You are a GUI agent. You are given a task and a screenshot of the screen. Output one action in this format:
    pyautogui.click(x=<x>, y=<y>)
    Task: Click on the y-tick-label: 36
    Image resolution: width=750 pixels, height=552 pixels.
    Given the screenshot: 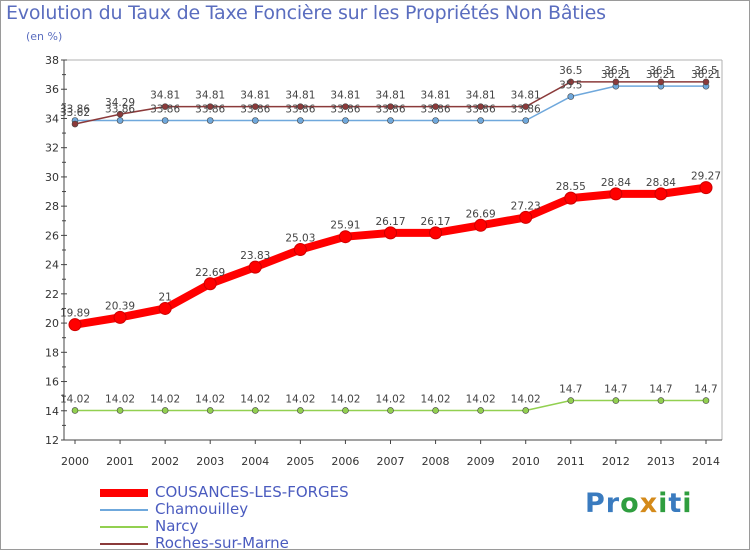 What is the action you would take?
    pyautogui.click(x=52, y=89)
    